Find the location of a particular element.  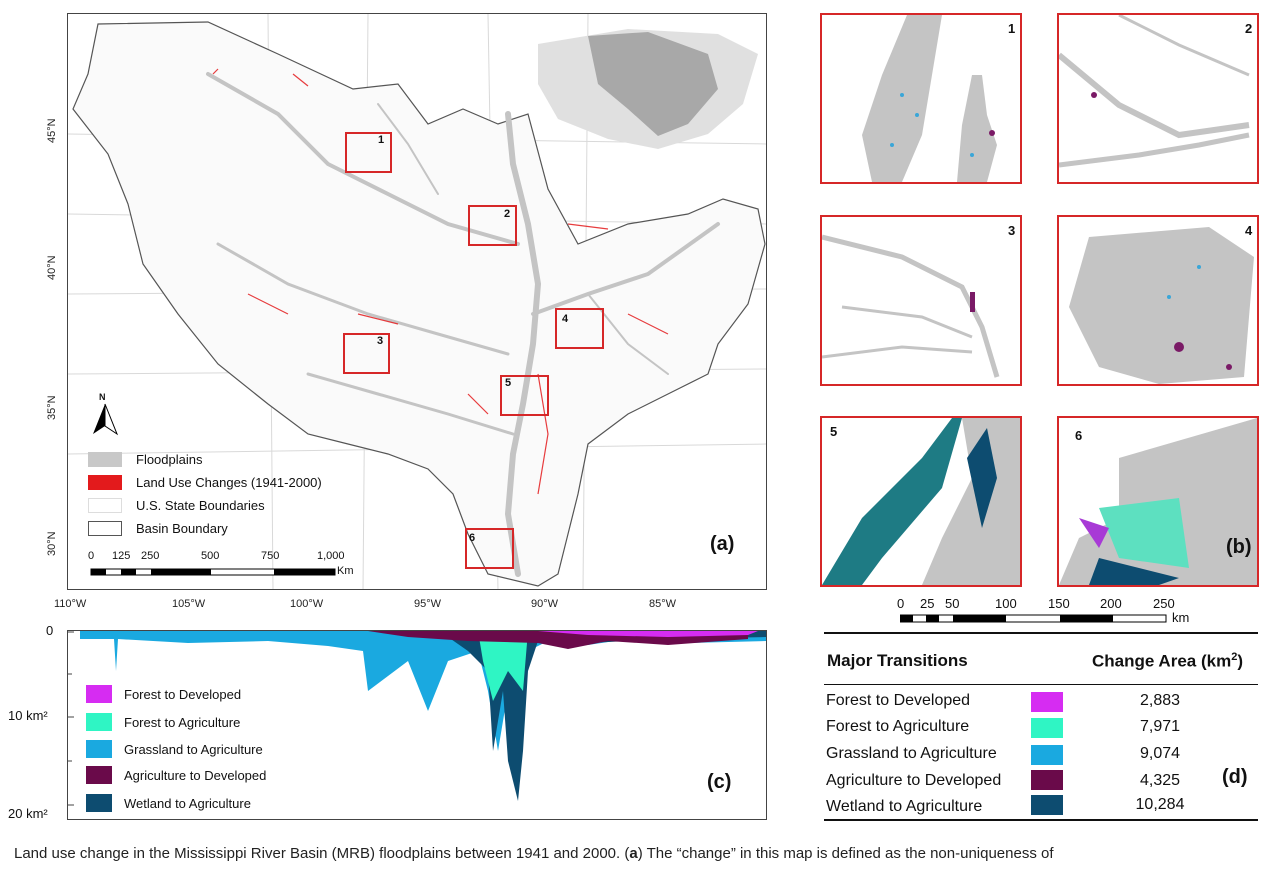

scale-b-tick: 50 is located at coordinates (952, 603).